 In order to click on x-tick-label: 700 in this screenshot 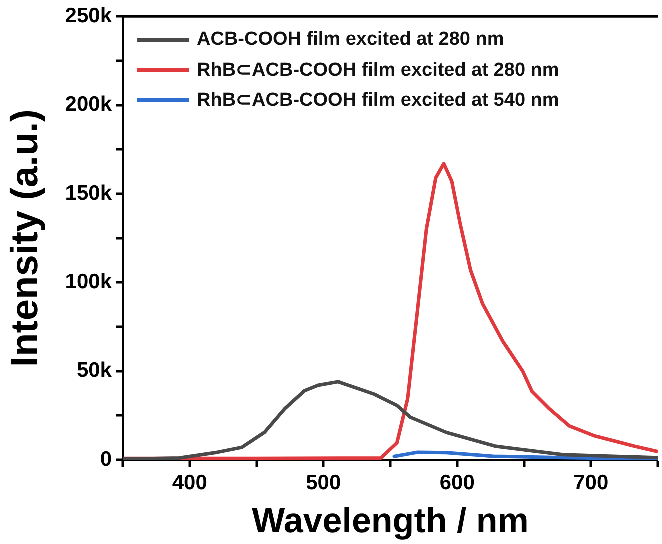, I will do `click(591, 482)`.